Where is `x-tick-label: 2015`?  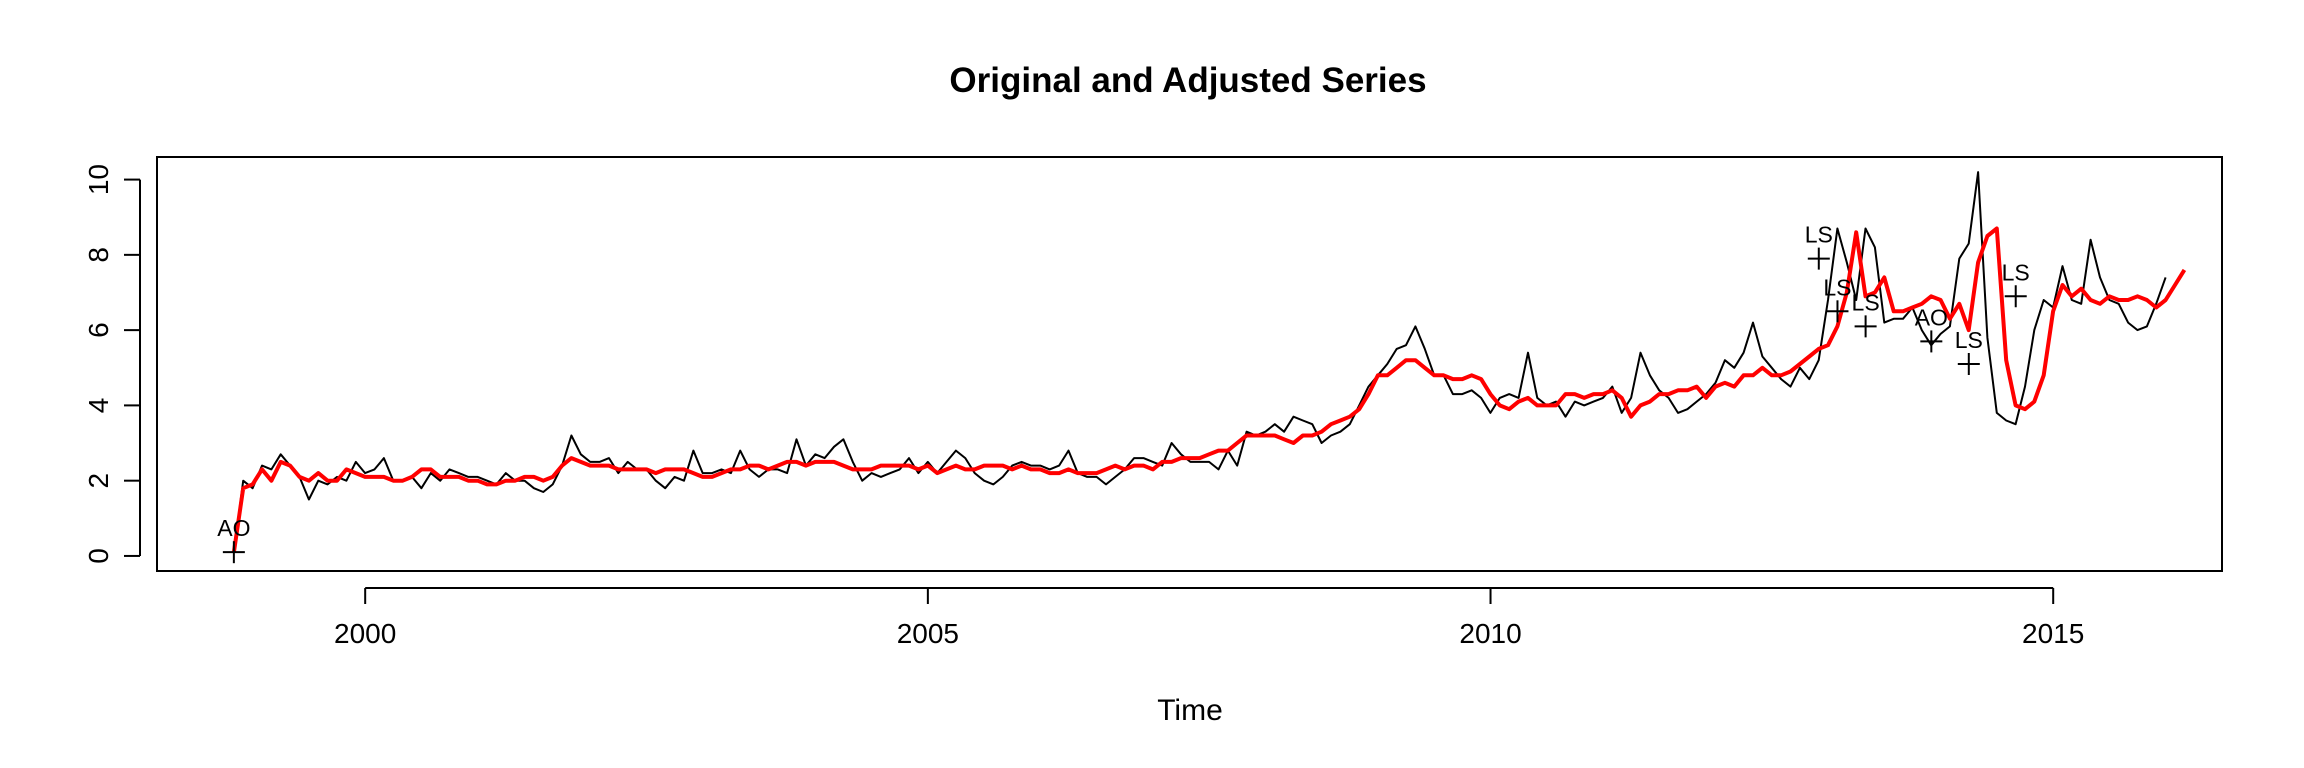
x-tick-label: 2015 is located at coordinates (2053, 633).